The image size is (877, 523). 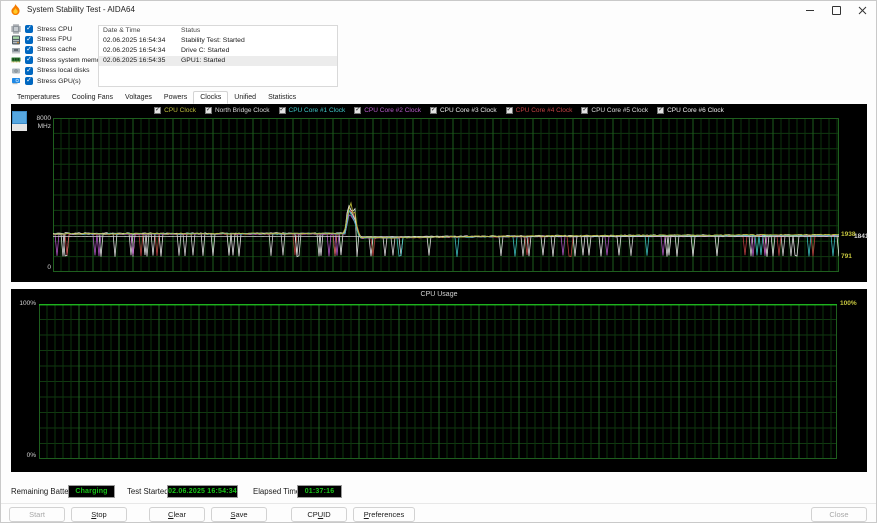 I want to click on legend-label: CPU Core #2 Clock, so click(x=392, y=110).